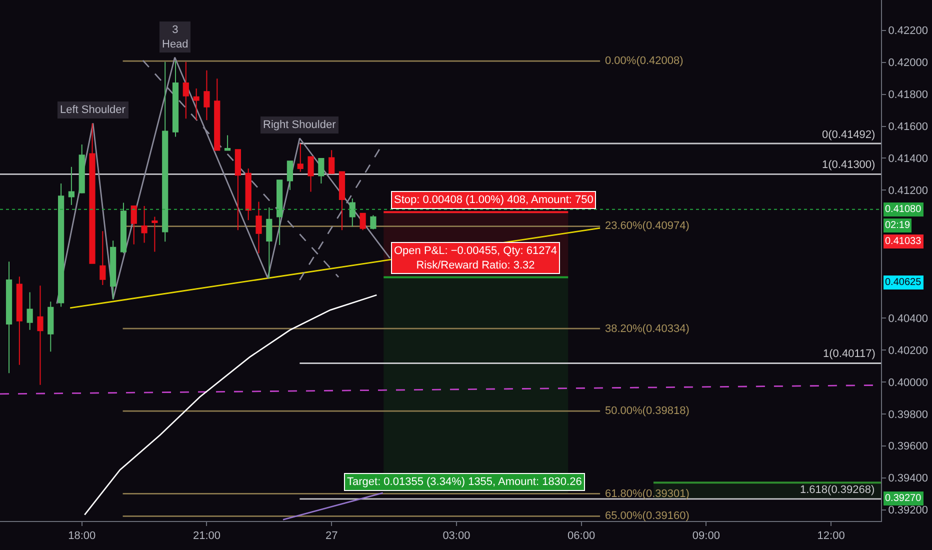 The width and height of the screenshot is (932, 550). Describe the element at coordinates (908, 446) in the screenshot. I see `y-tick-label: 0.39600` at that location.